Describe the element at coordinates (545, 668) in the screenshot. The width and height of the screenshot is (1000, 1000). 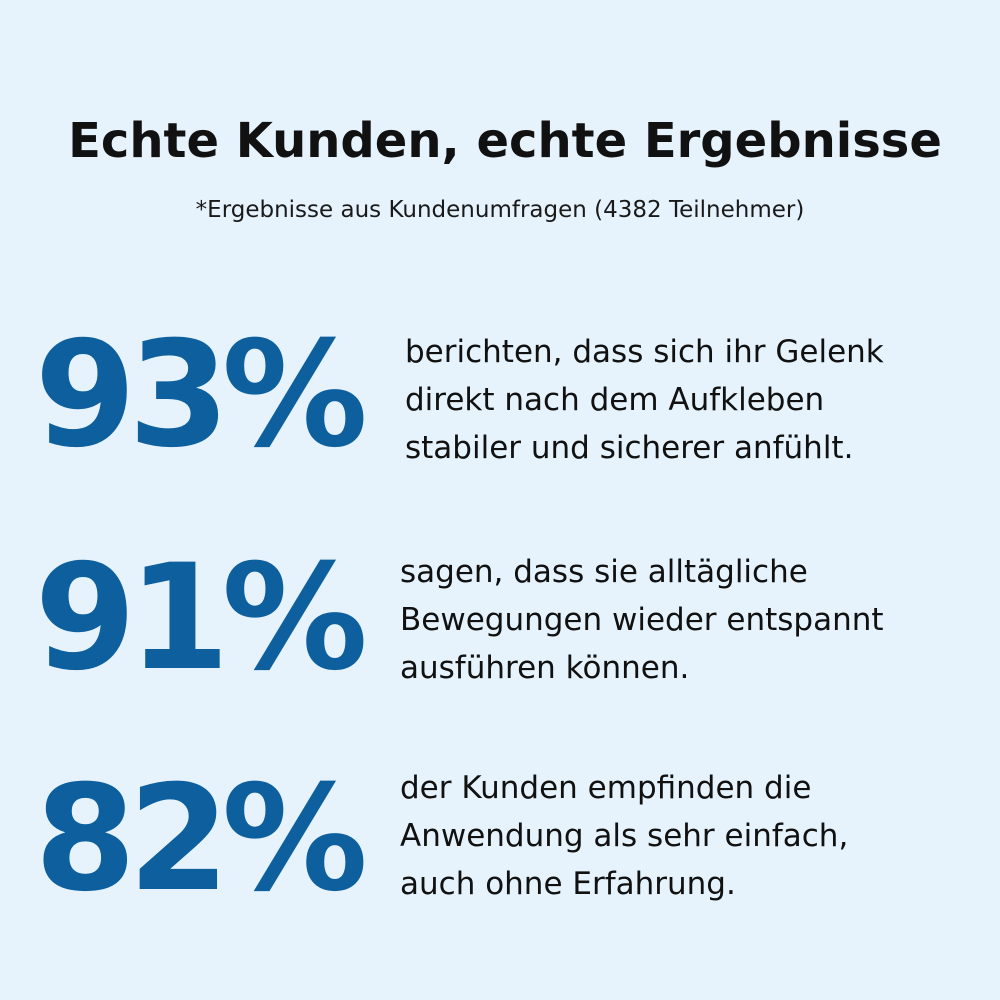
I see `stat-description-line: ausführen können.` at that location.